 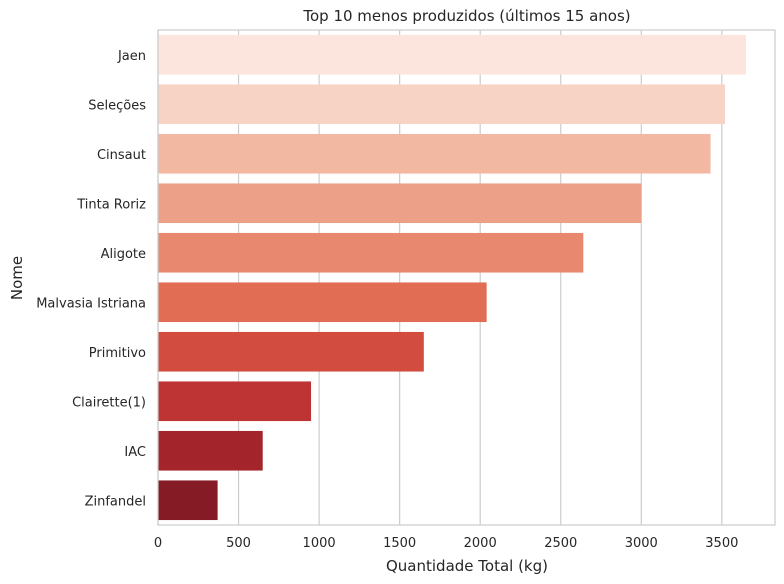 I want to click on x-tick-label: 1000, so click(x=319, y=543).